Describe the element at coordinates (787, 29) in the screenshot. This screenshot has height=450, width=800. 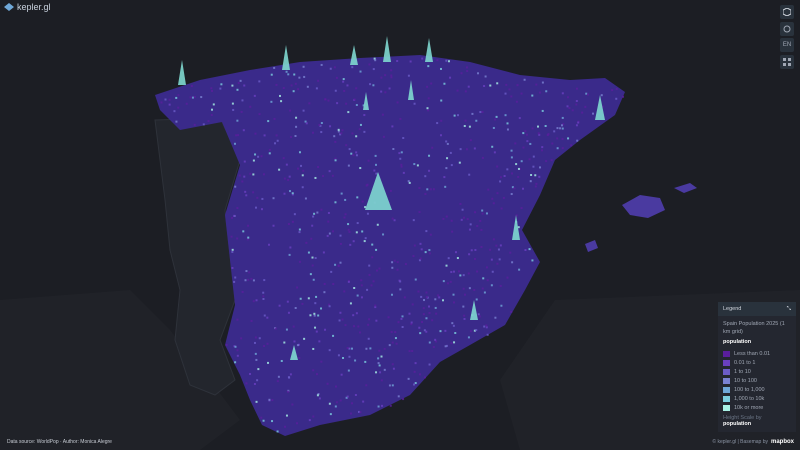
I see `draw-tool` at that location.